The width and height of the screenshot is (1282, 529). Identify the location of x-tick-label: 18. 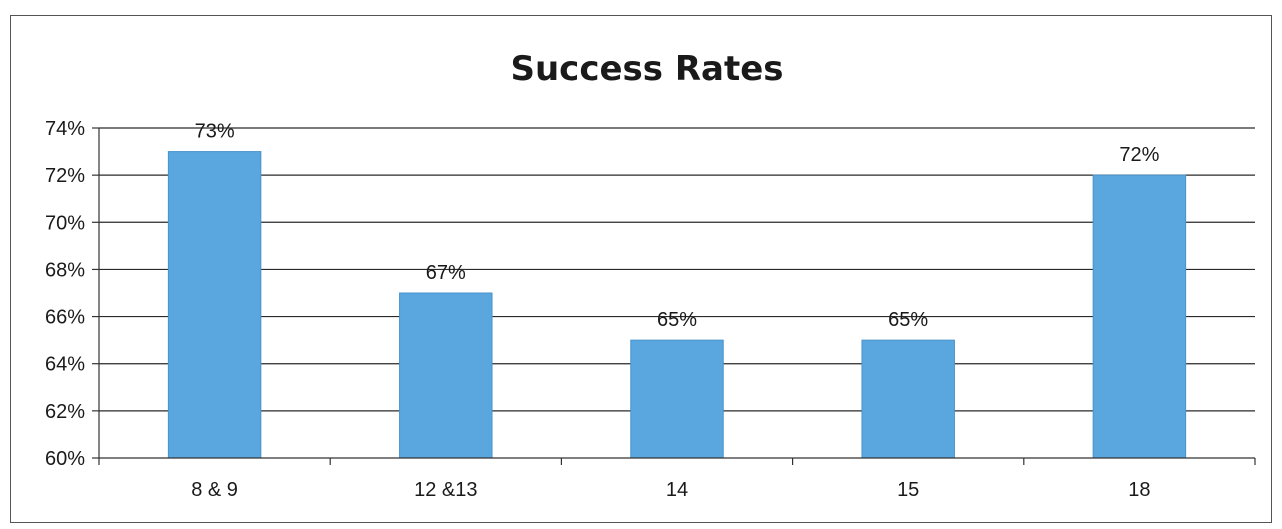
(1139, 490).